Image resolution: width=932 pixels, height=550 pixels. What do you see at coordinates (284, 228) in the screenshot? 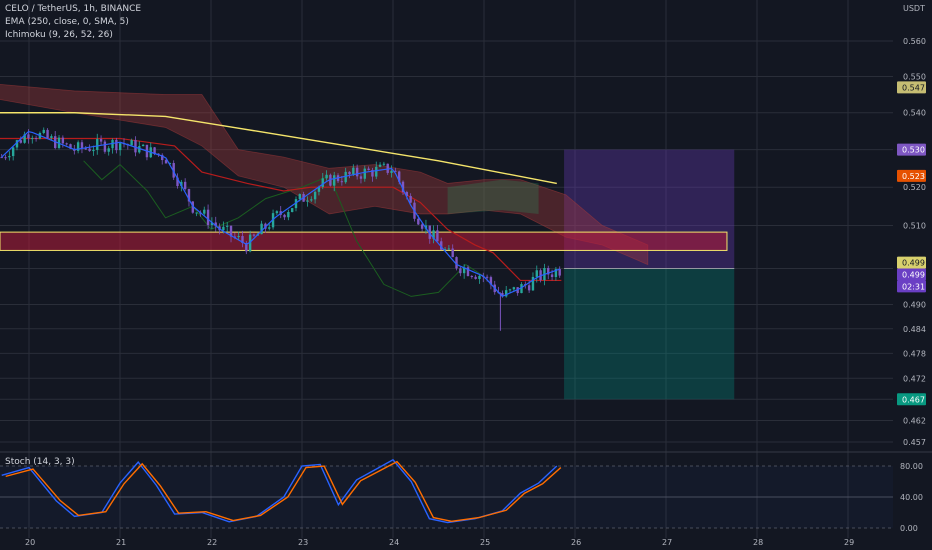
I see `lagging-span` at bounding box center [284, 228].